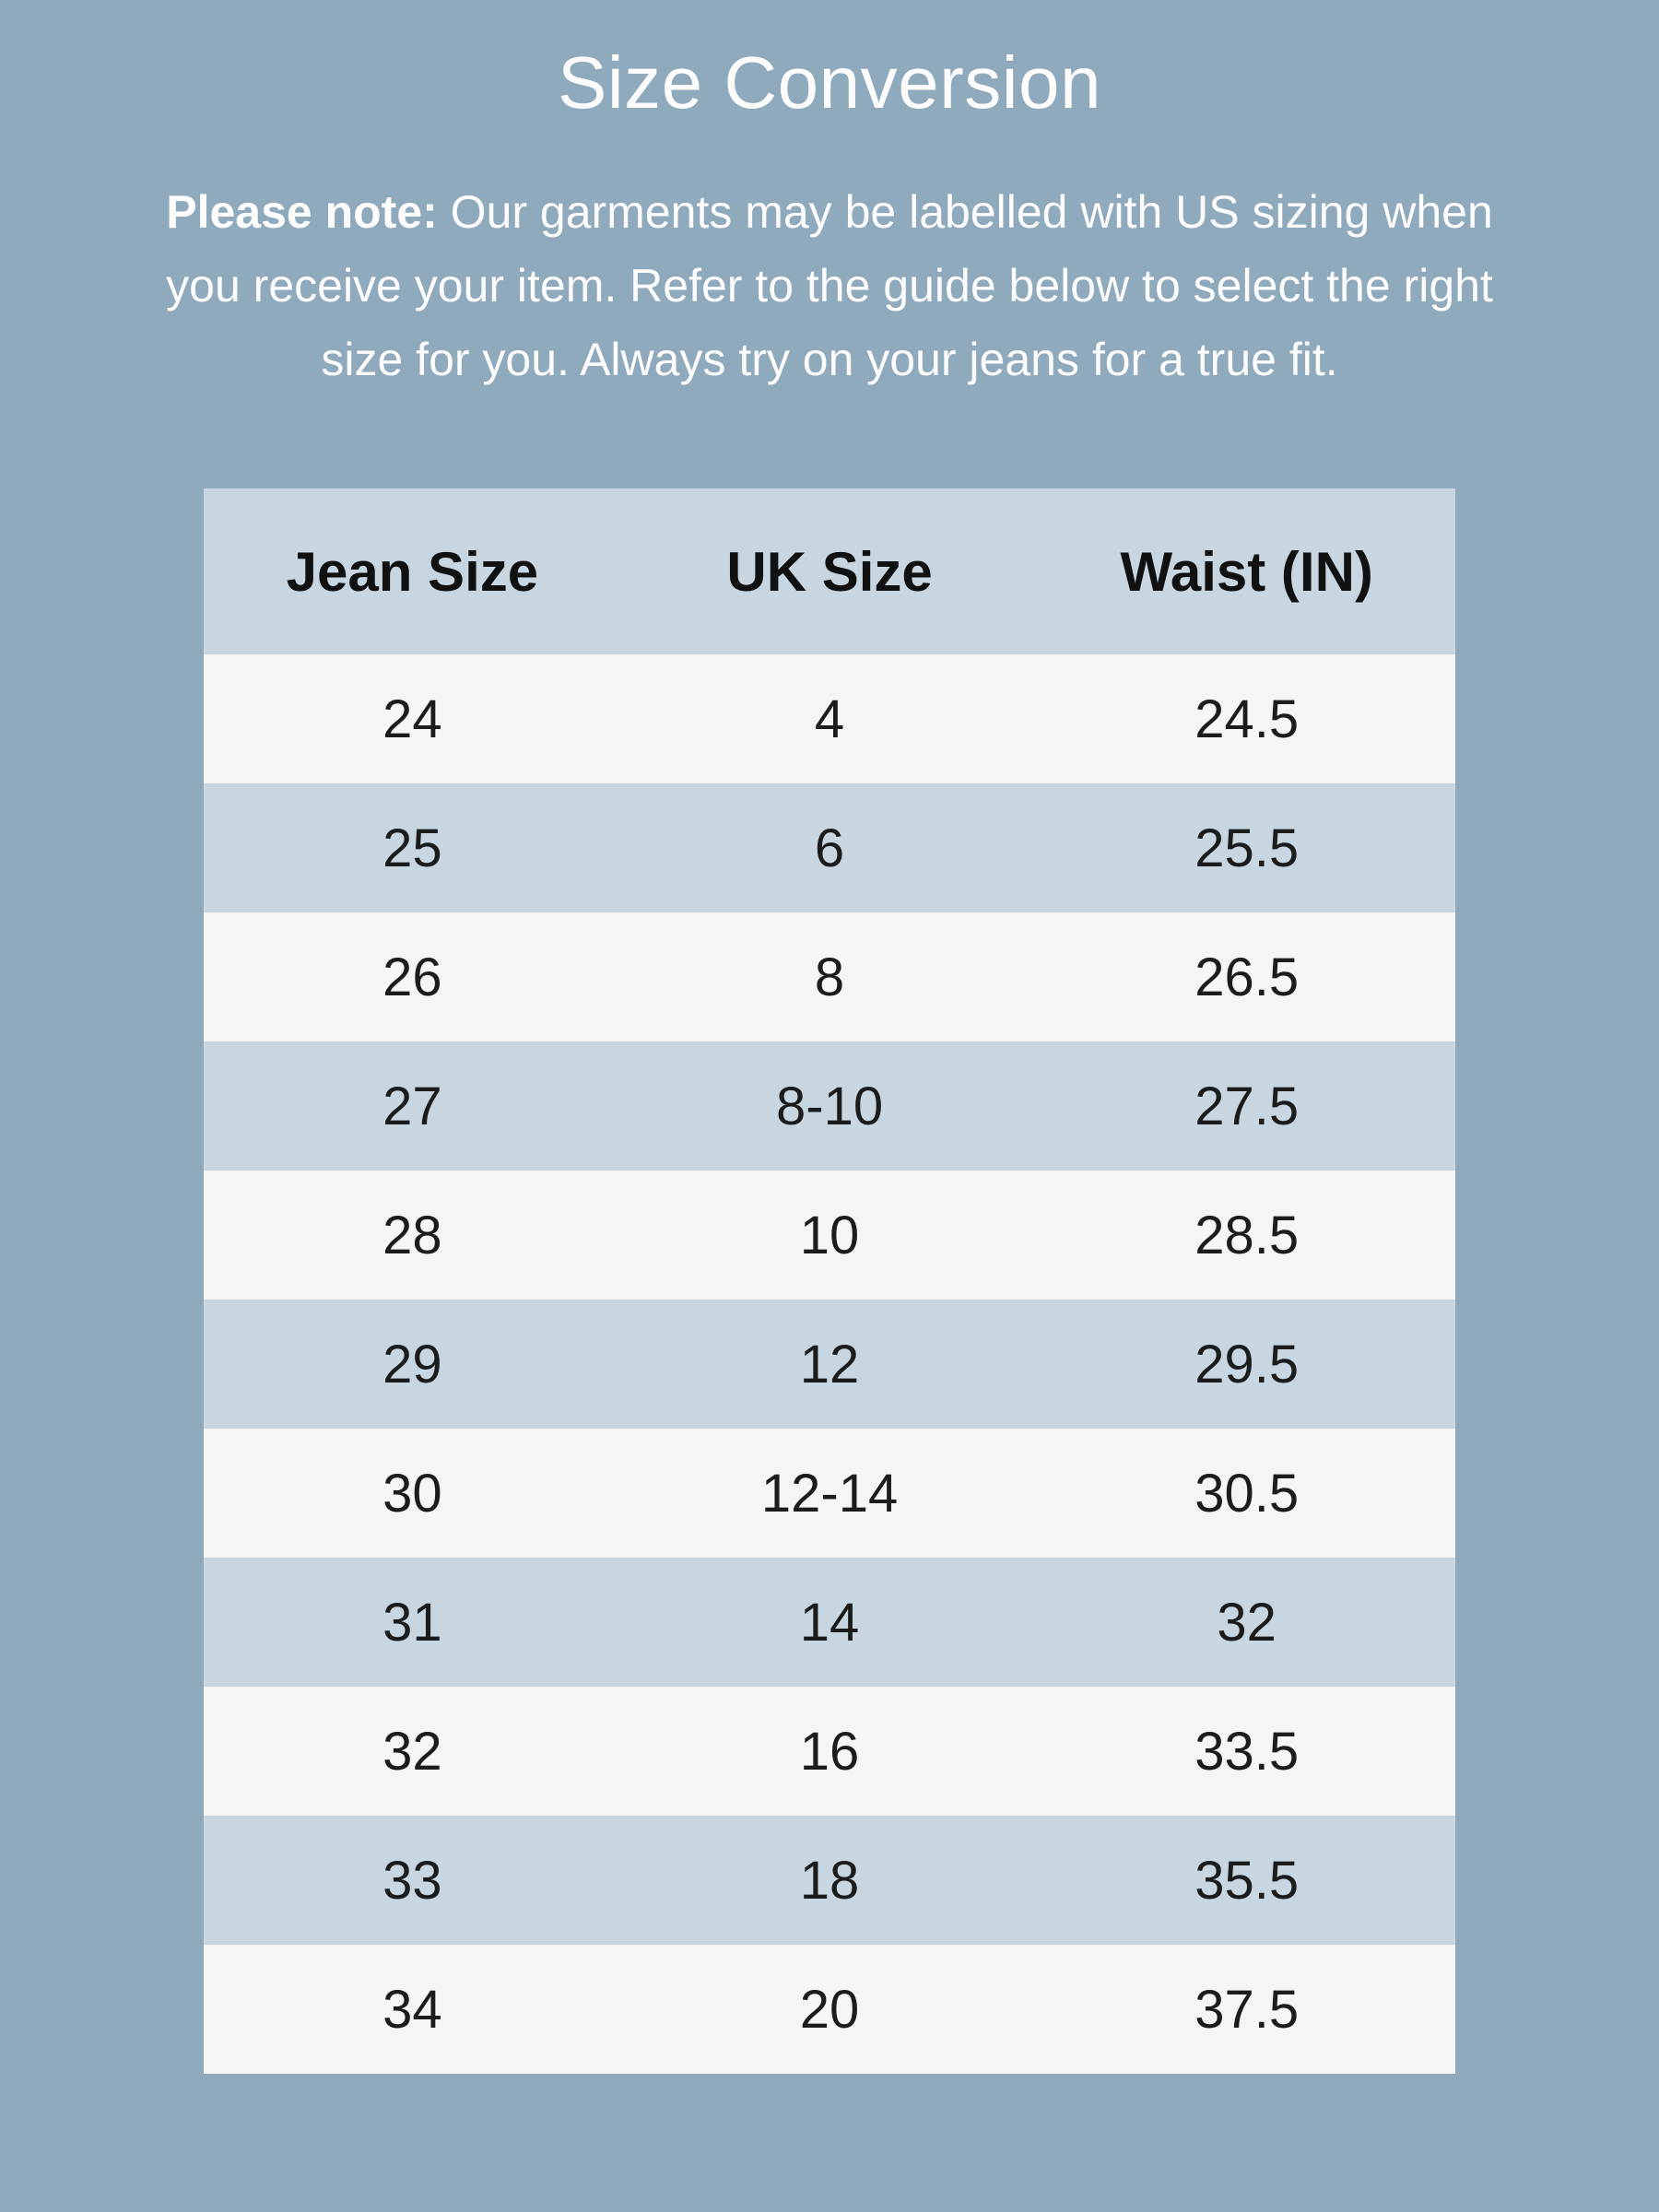 The image size is (1659, 2212). I want to click on table-row: 28 10 28.5, so click(829, 1235).